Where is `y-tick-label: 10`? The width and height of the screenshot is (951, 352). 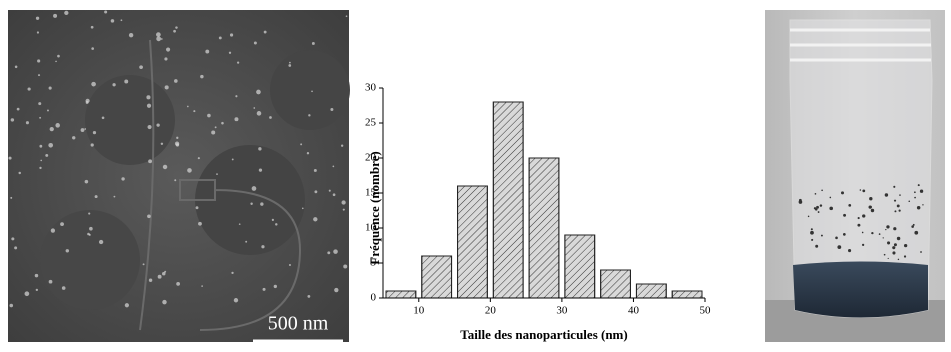 y-tick-label: 10 is located at coordinates (371, 228).